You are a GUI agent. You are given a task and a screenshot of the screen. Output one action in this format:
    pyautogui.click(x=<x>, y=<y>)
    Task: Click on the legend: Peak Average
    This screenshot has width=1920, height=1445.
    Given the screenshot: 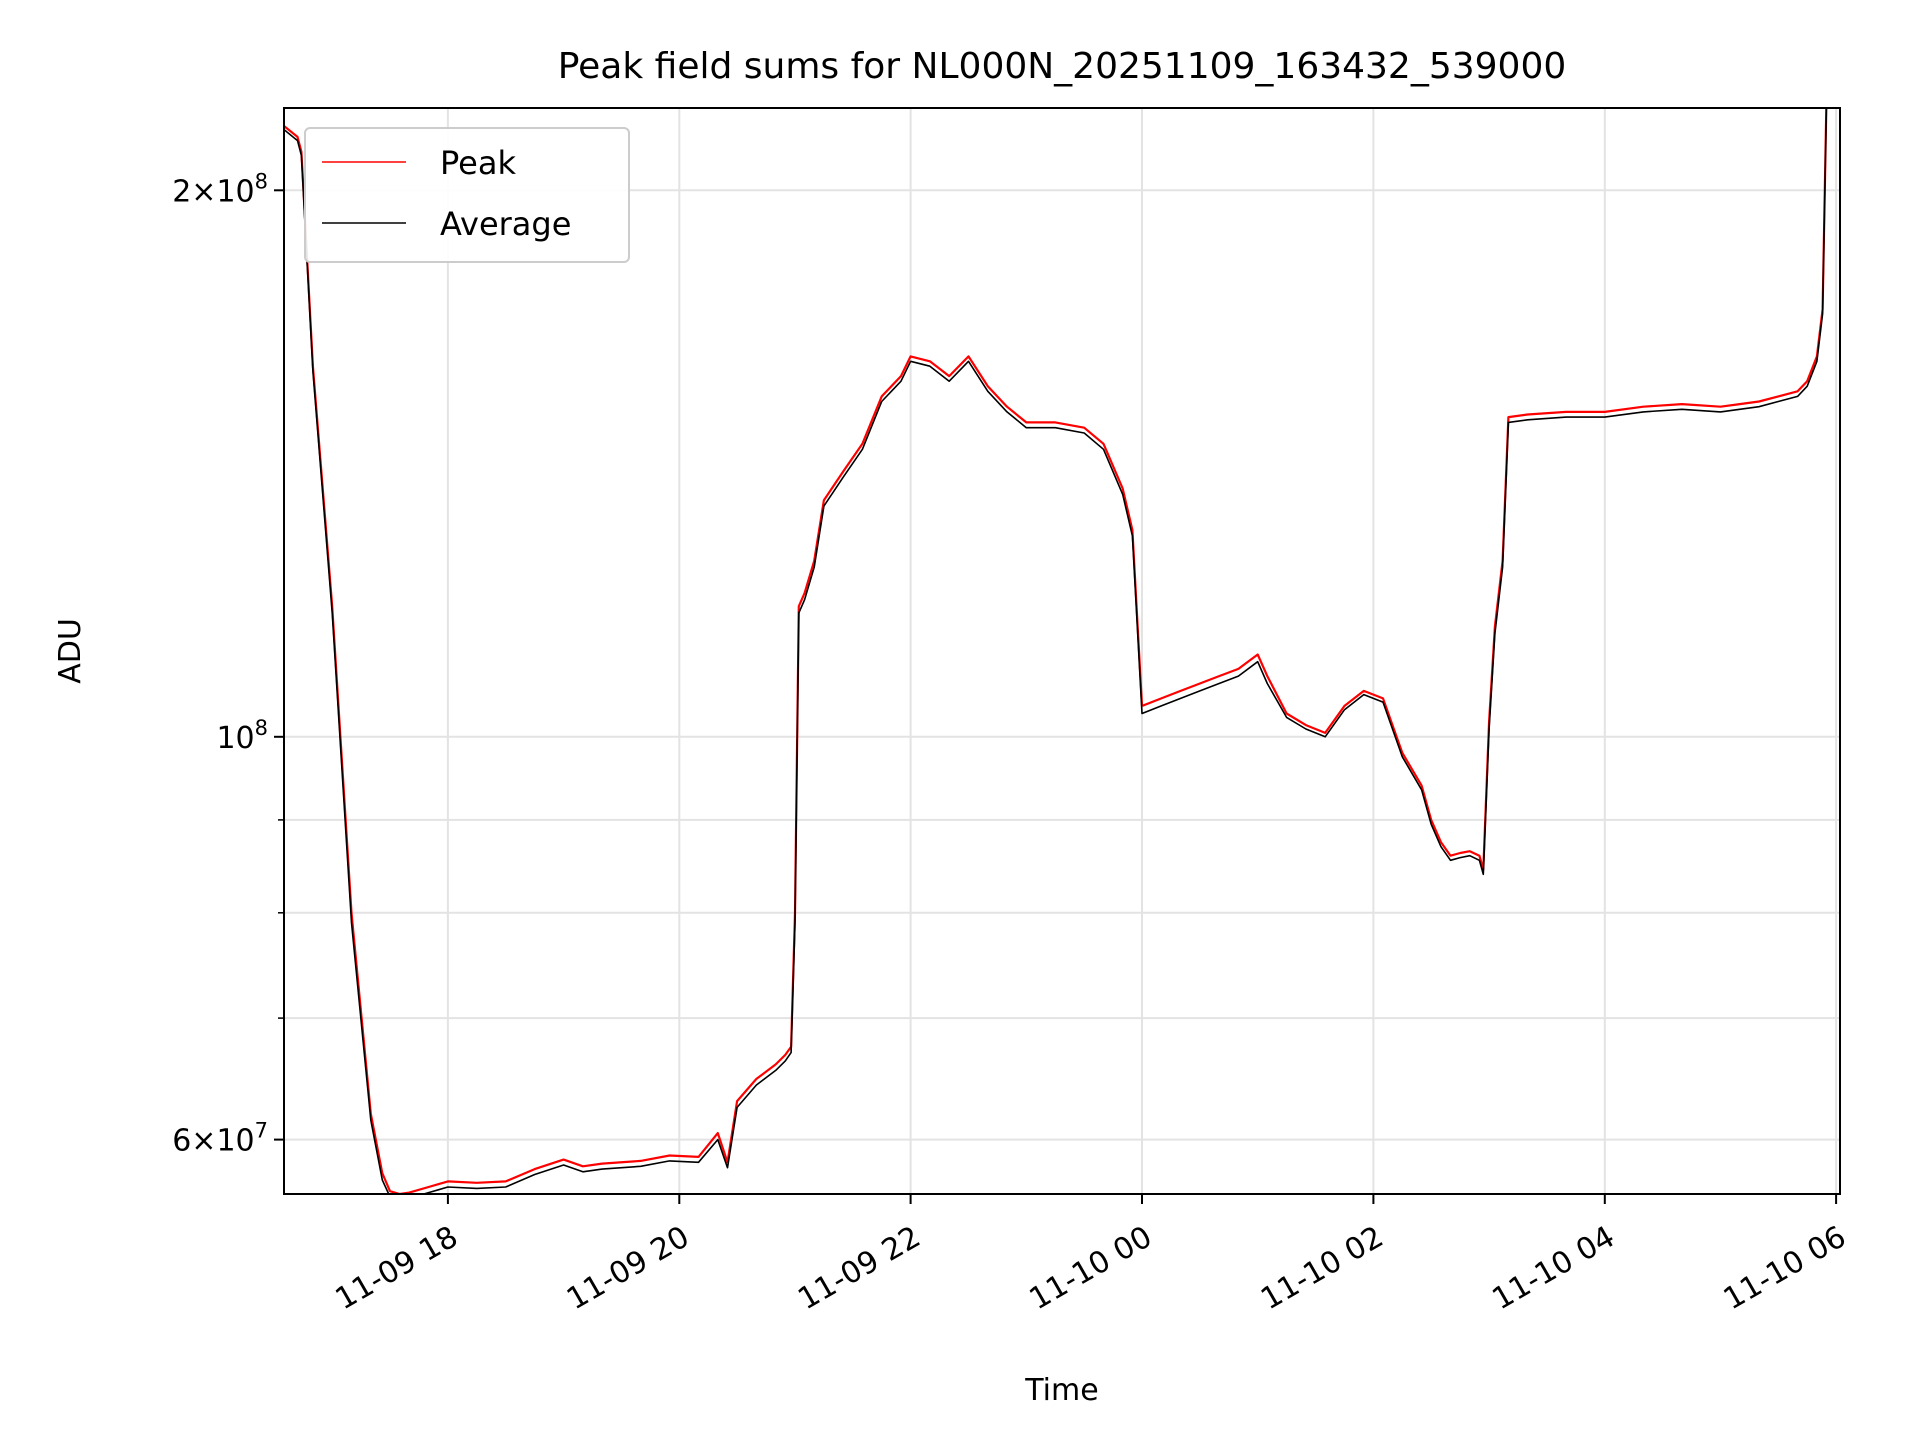 What is the action you would take?
    pyautogui.click(x=467, y=195)
    